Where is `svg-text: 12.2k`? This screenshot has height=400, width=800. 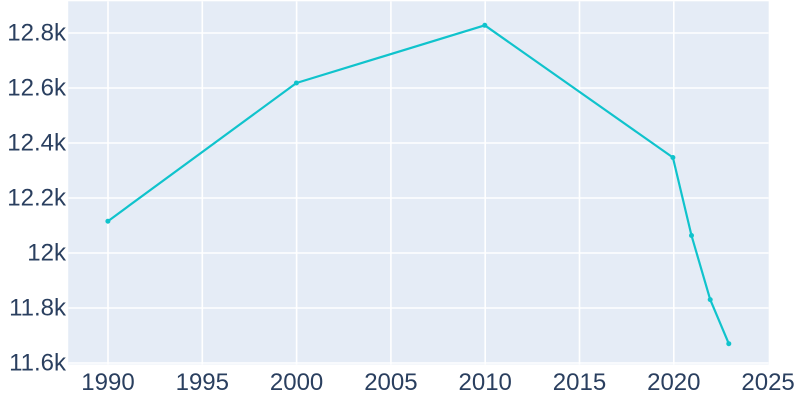
svg-text: 12.2k is located at coordinates (37, 198).